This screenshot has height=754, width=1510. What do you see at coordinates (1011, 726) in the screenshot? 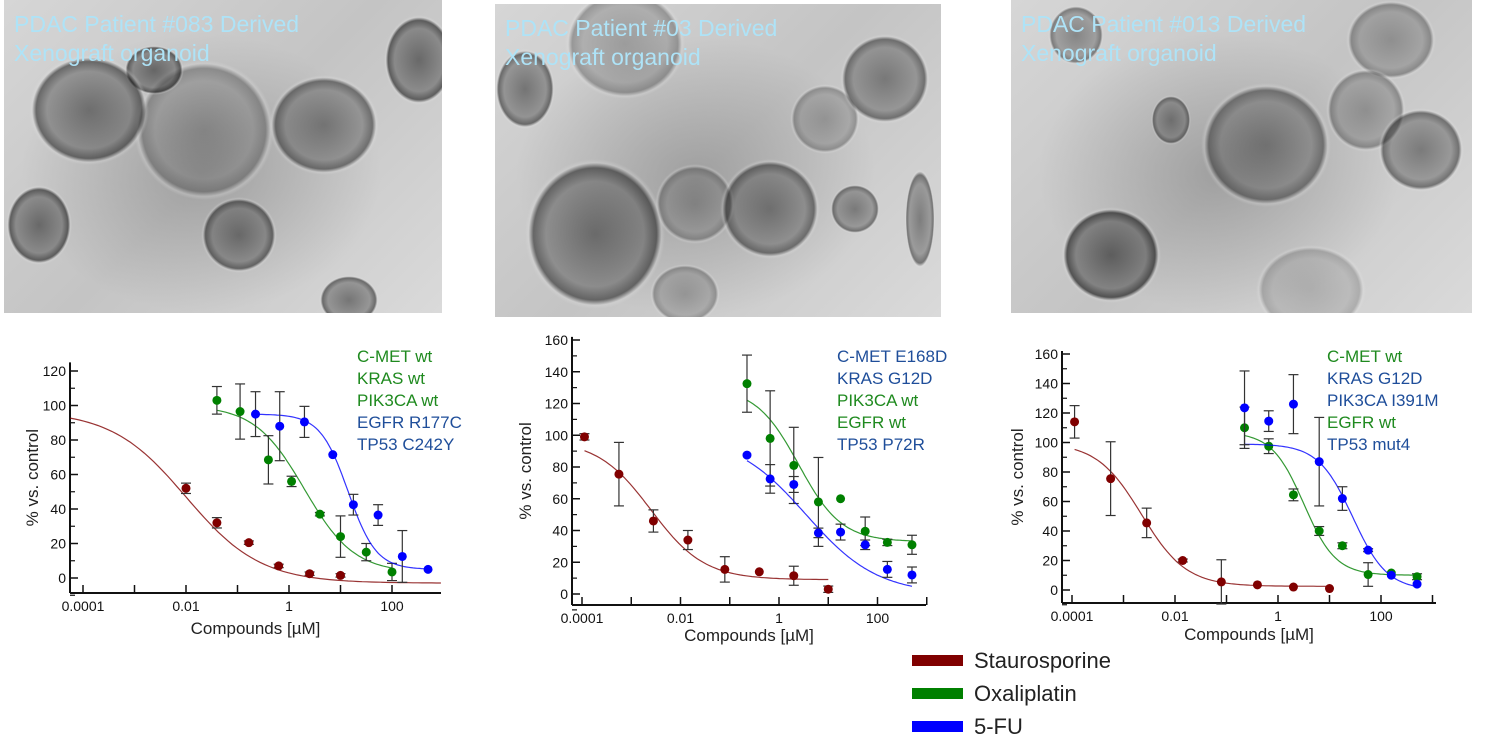
I see `legend-item-5fu: 5-FU` at bounding box center [1011, 726].